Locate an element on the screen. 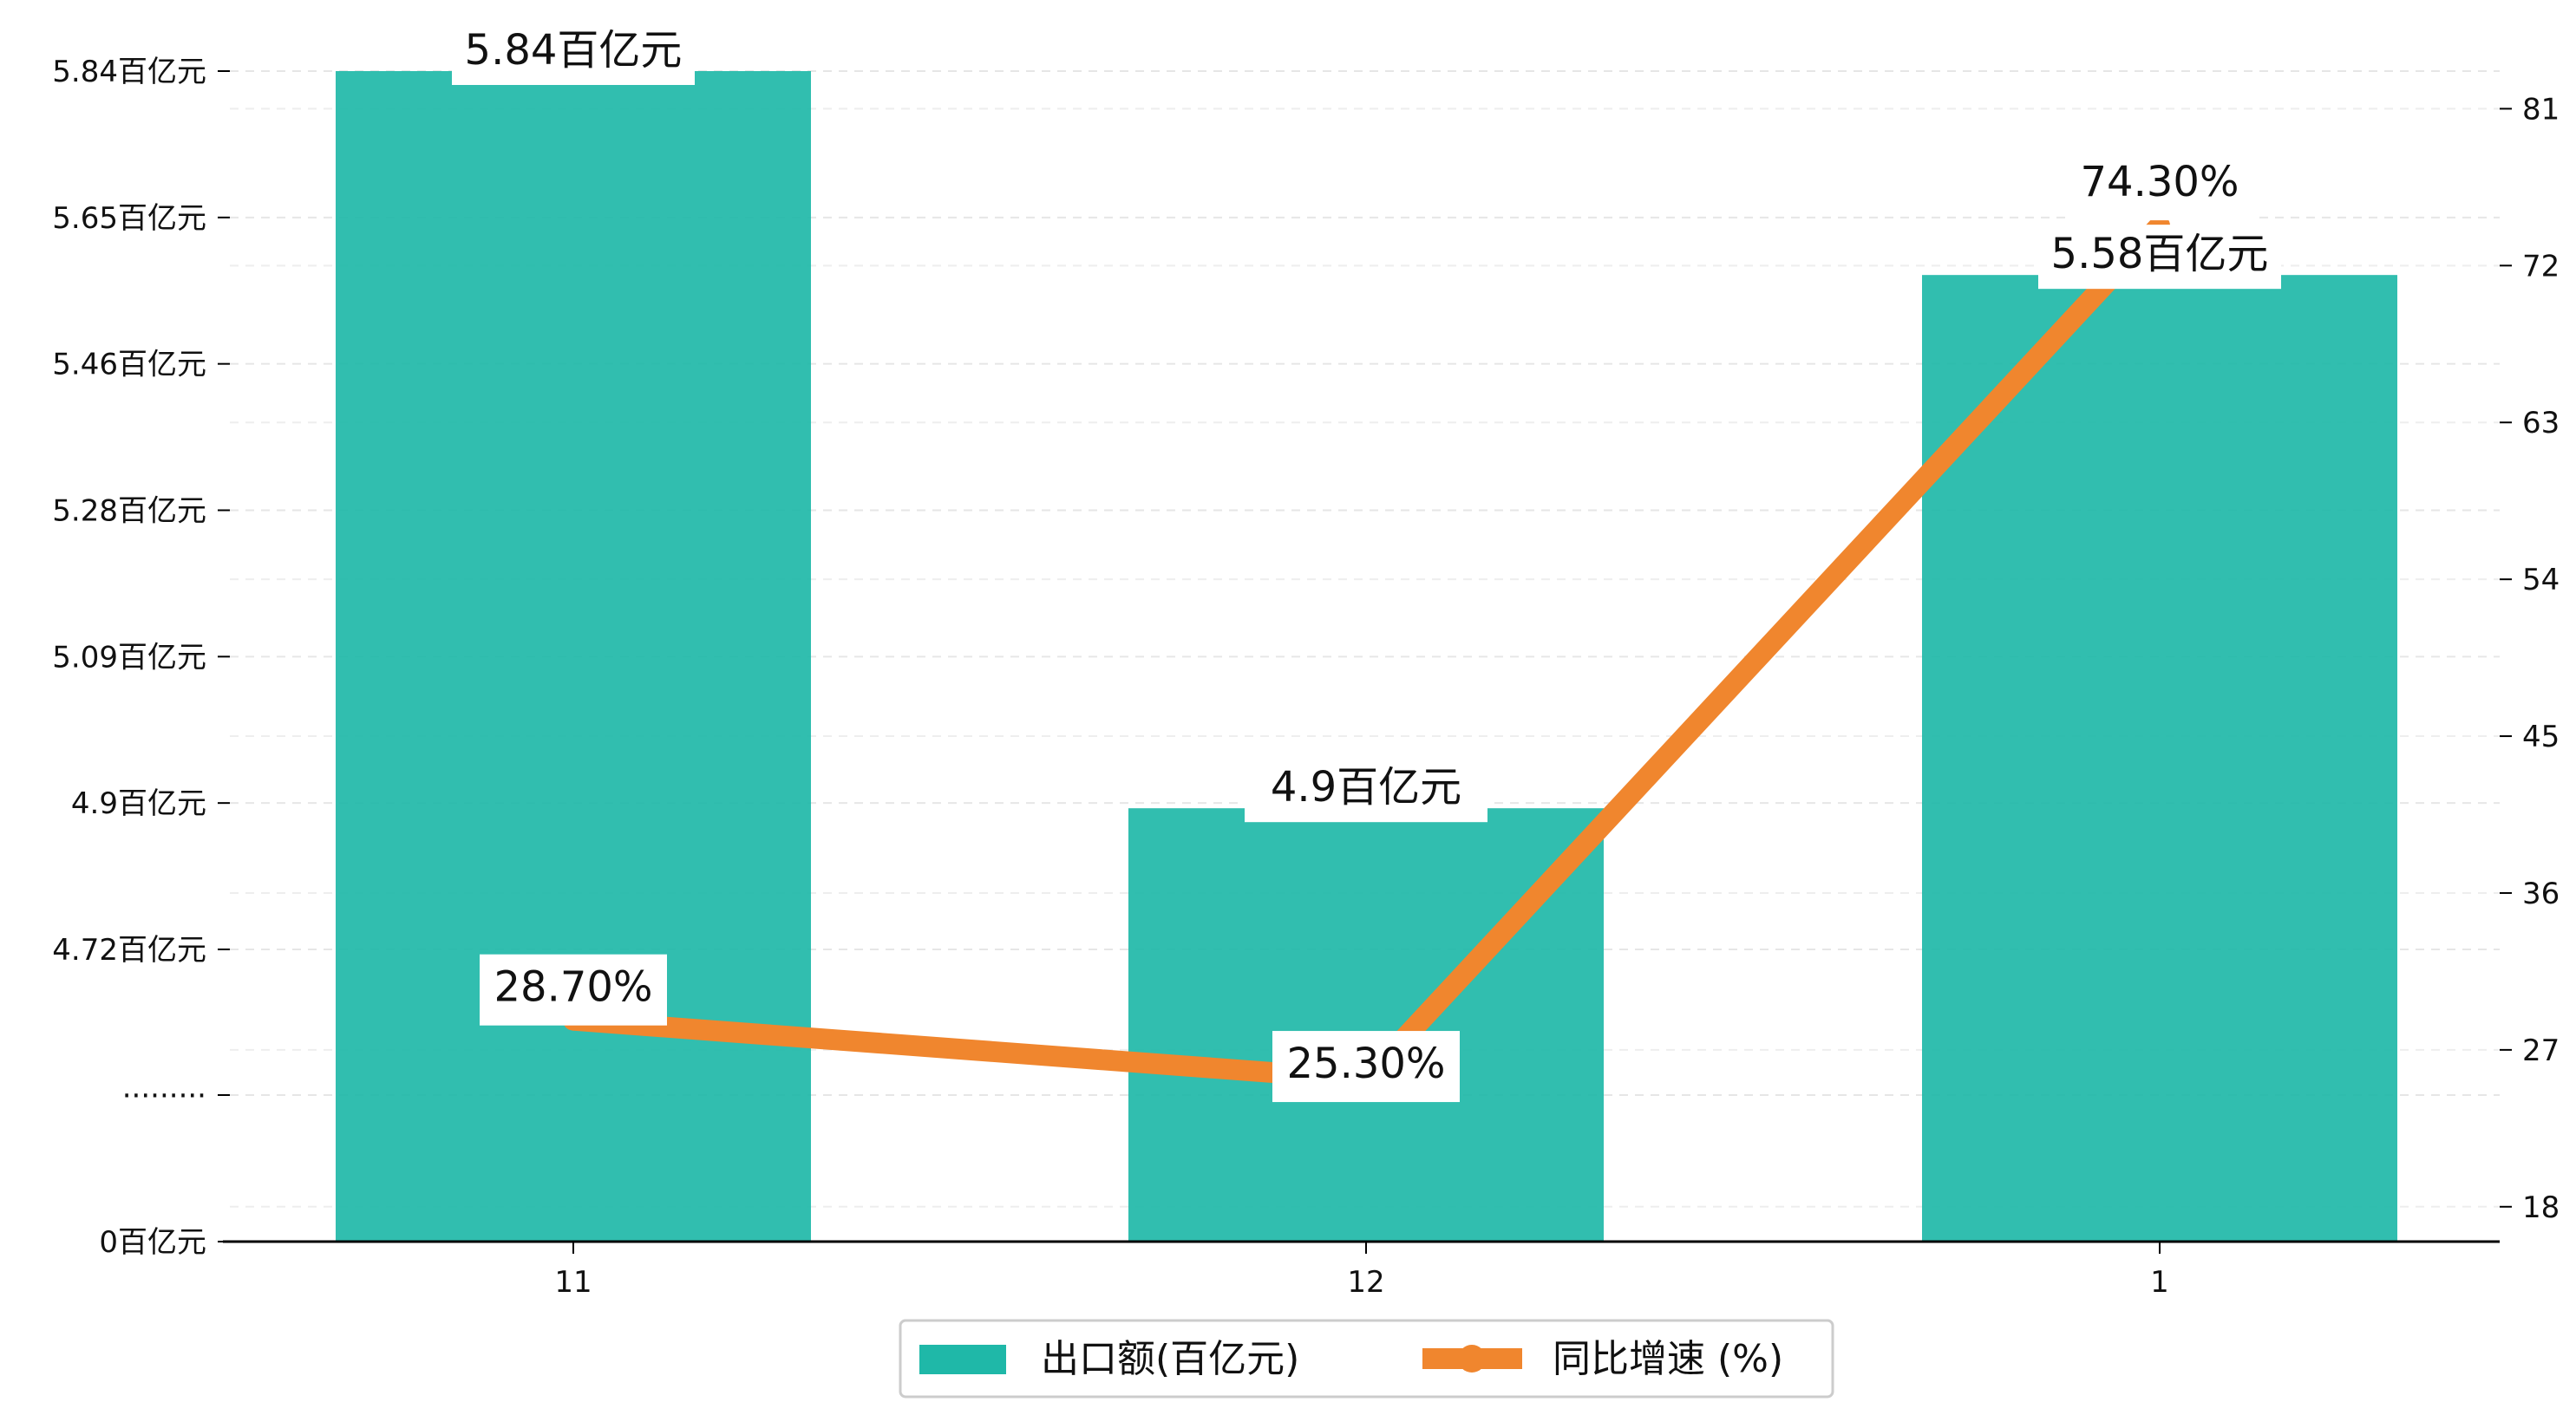 The height and width of the screenshot is (1415, 2576). left-tick-label: 4.9百亿元 is located at coordinates (138, 803).